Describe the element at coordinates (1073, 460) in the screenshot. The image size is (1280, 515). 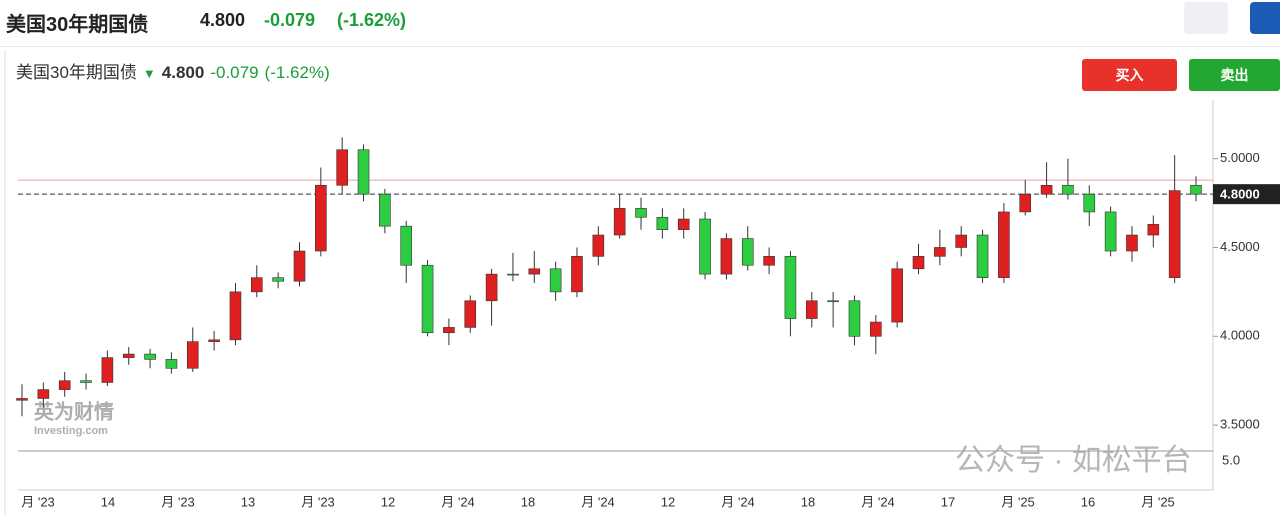
I see `watermark-wechat: 公众号 · 如松平台` at that location.